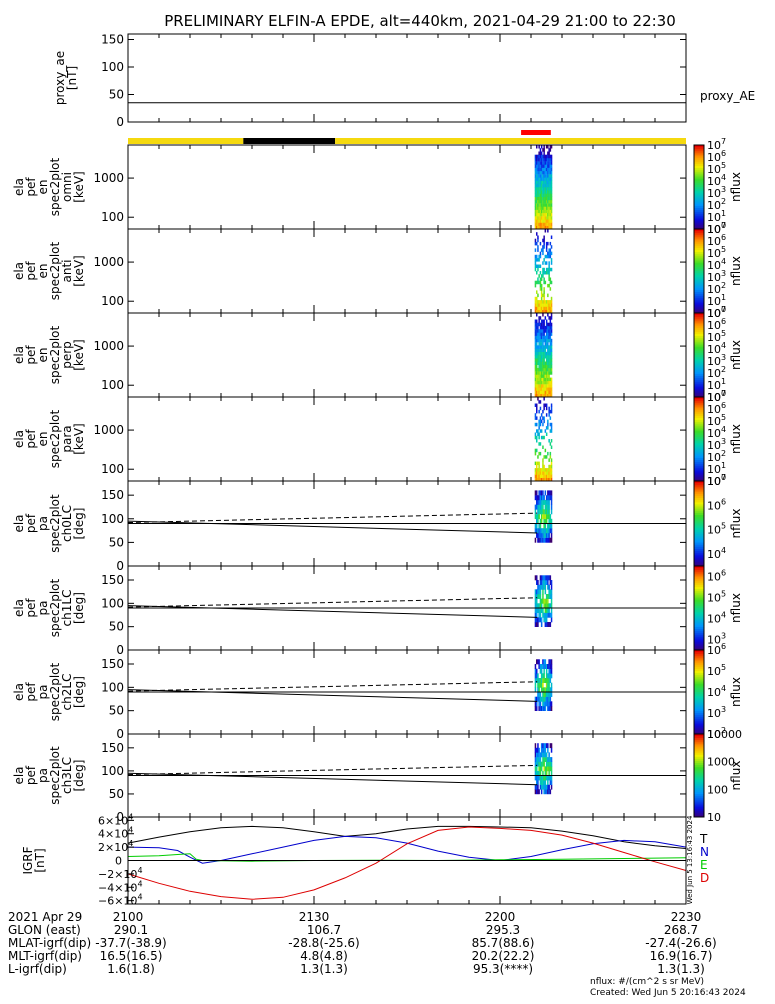 The height and width of the screenshot is (1004, 775). I want to click on panel-frame, so click(407, 271).